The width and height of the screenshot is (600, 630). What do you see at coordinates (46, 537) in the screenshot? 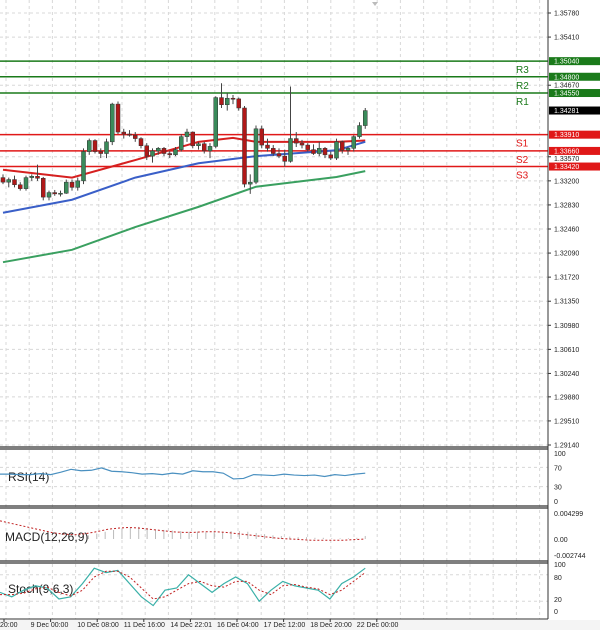
I see `macd-label: MACD(12,26,9)` at bounding box center [46, 537].